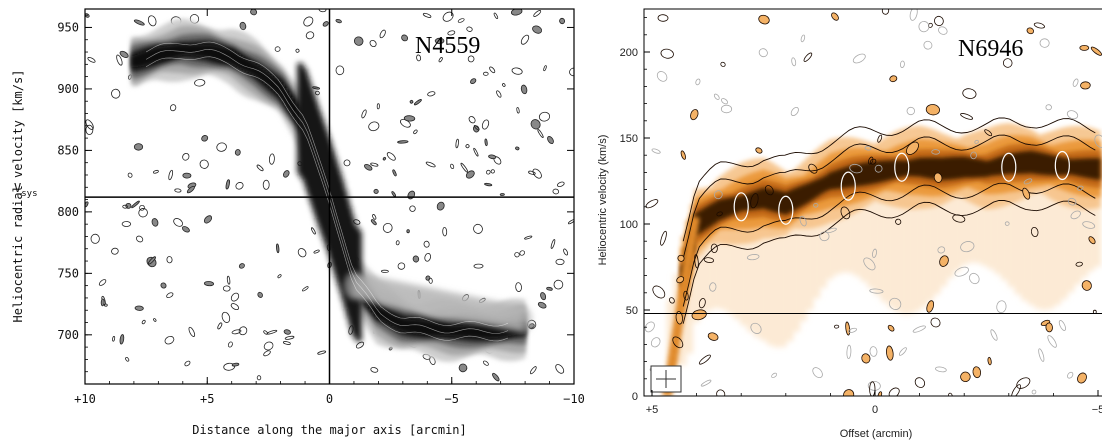 The image size is (1102, 443). Describe the element at coordinates (522, 319) in the screenshot. I see `n4559-emission-cell` at that location.